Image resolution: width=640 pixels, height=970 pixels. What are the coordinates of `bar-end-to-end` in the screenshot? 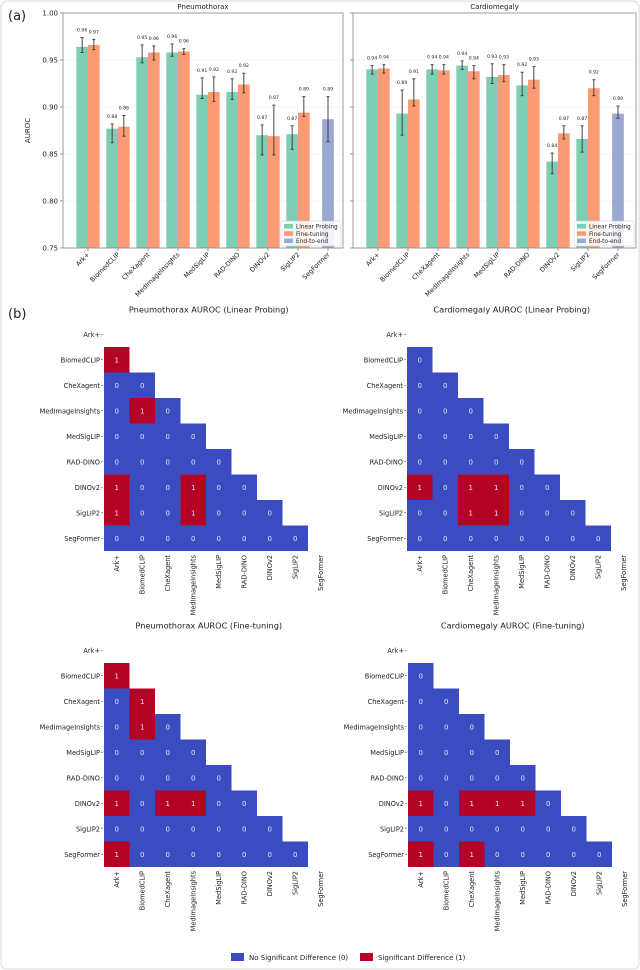 It's located at (328, 183).